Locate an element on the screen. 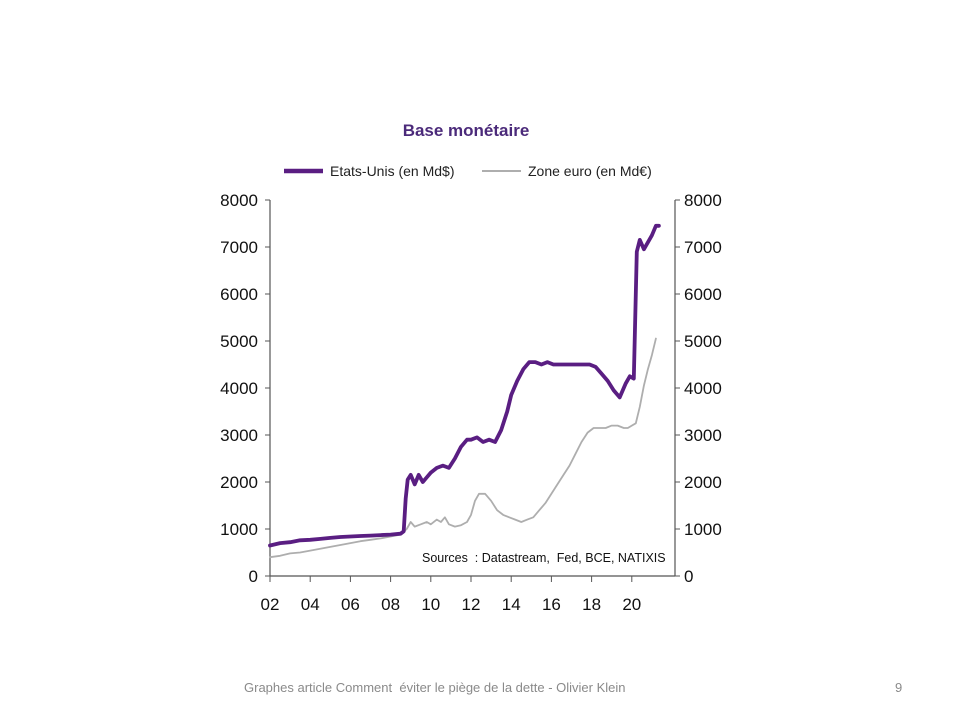 The width and height of the screenshot is (960, 720). source-note: Sources : Datastream, Fed, BCE, NATIXIS is located at coordinates (544, 558).